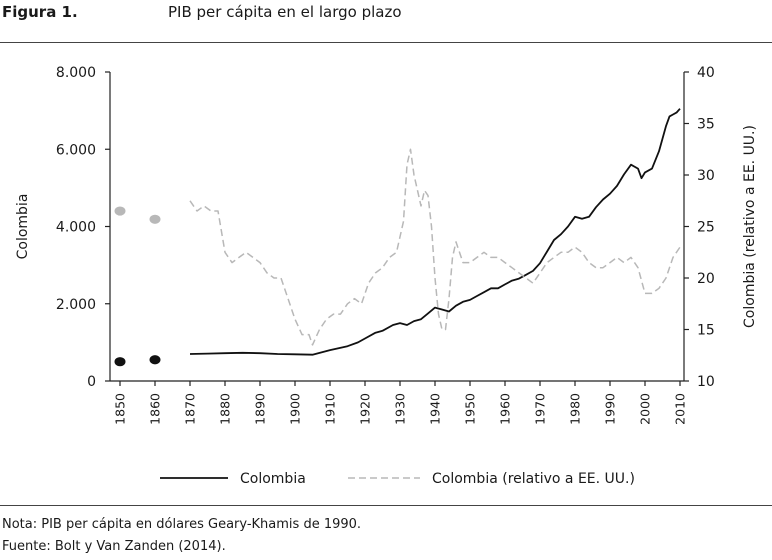  I want to click on y-left-tick-label: 8.000, so click(76, 73).